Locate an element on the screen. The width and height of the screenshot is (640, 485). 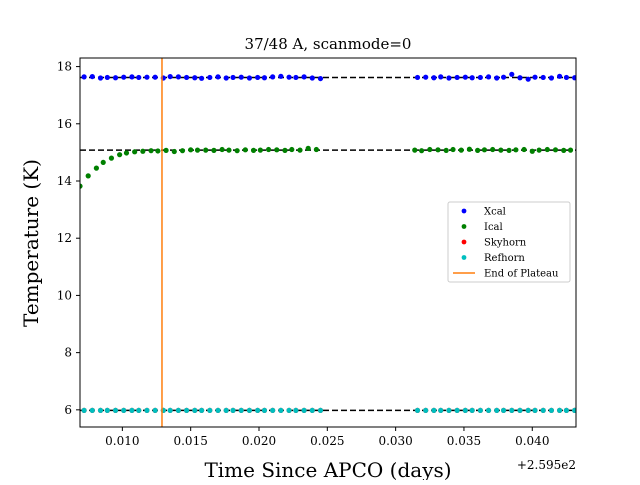
x-tick-label: 0.030 is located at coordinates (395, 441).